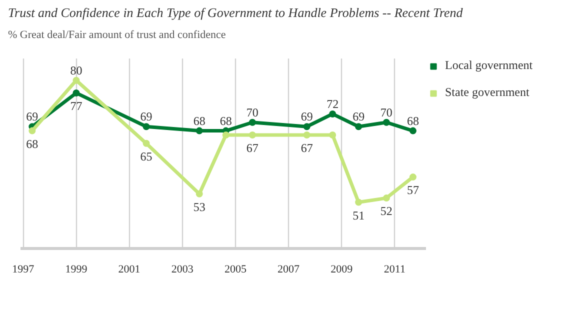 The height and width of the screenshot is (332, 576). I want to click on legend-label: State government, so click(487, 92).